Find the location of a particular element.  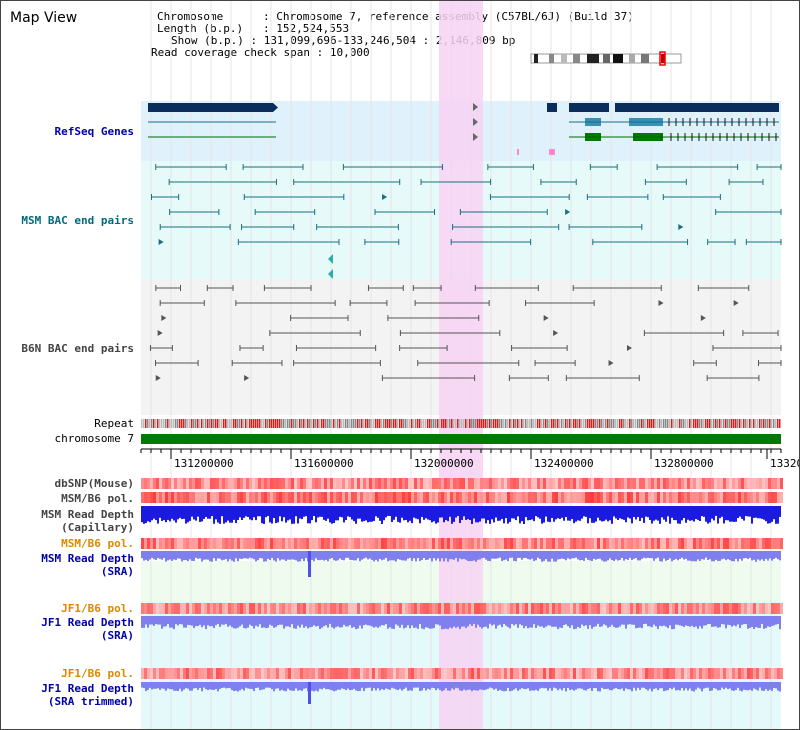

msm-read-depth-sra-label: MSM Read Depth is located at coordinates (87, 558).